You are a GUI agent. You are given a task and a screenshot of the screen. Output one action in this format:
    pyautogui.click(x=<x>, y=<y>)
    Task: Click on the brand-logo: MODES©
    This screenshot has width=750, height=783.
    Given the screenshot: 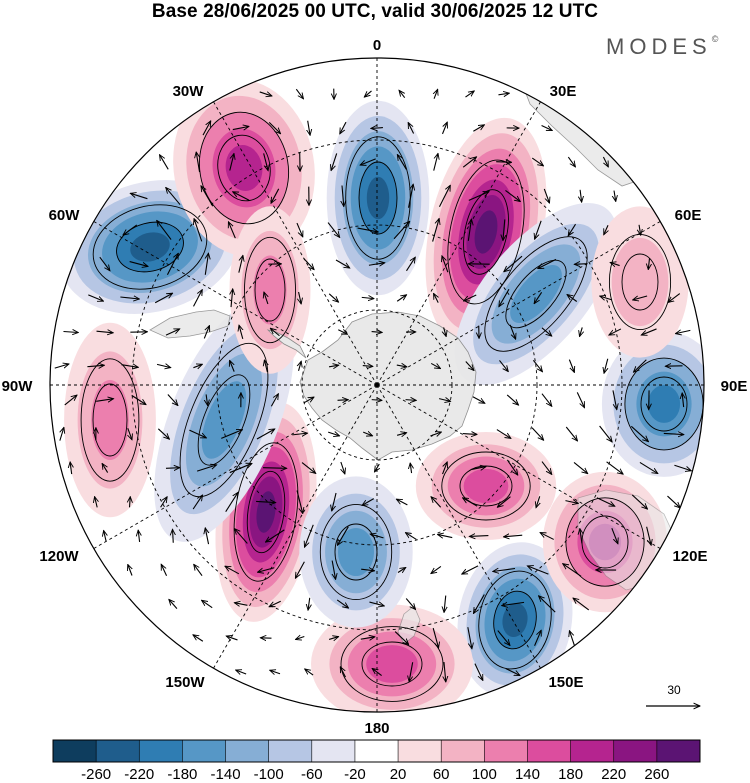 What is the action you would take?
    pyautogui.click(x=662, y=47)
    